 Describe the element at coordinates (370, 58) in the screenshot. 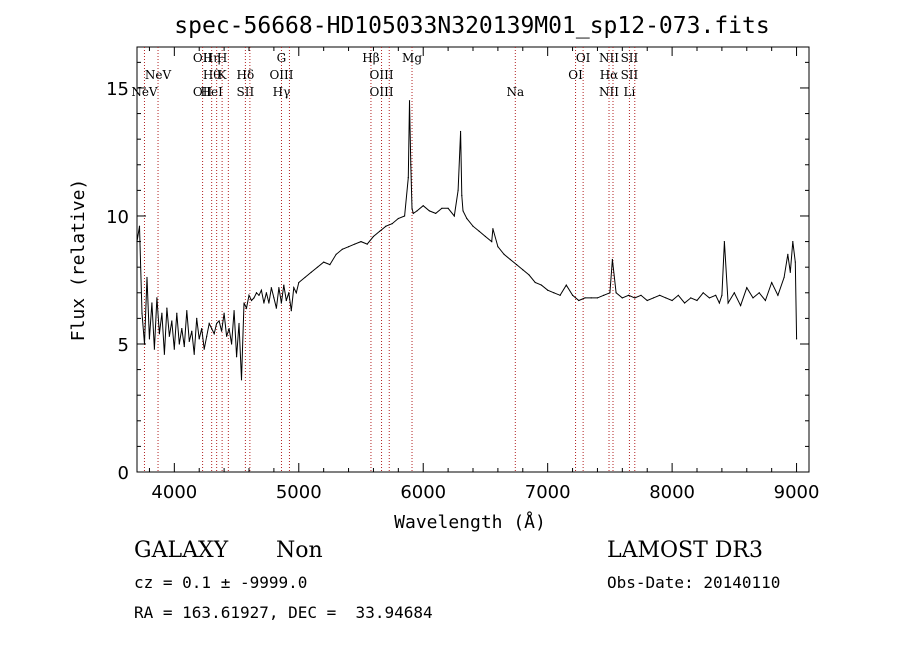

I see `line-label: Hβ` at that location.